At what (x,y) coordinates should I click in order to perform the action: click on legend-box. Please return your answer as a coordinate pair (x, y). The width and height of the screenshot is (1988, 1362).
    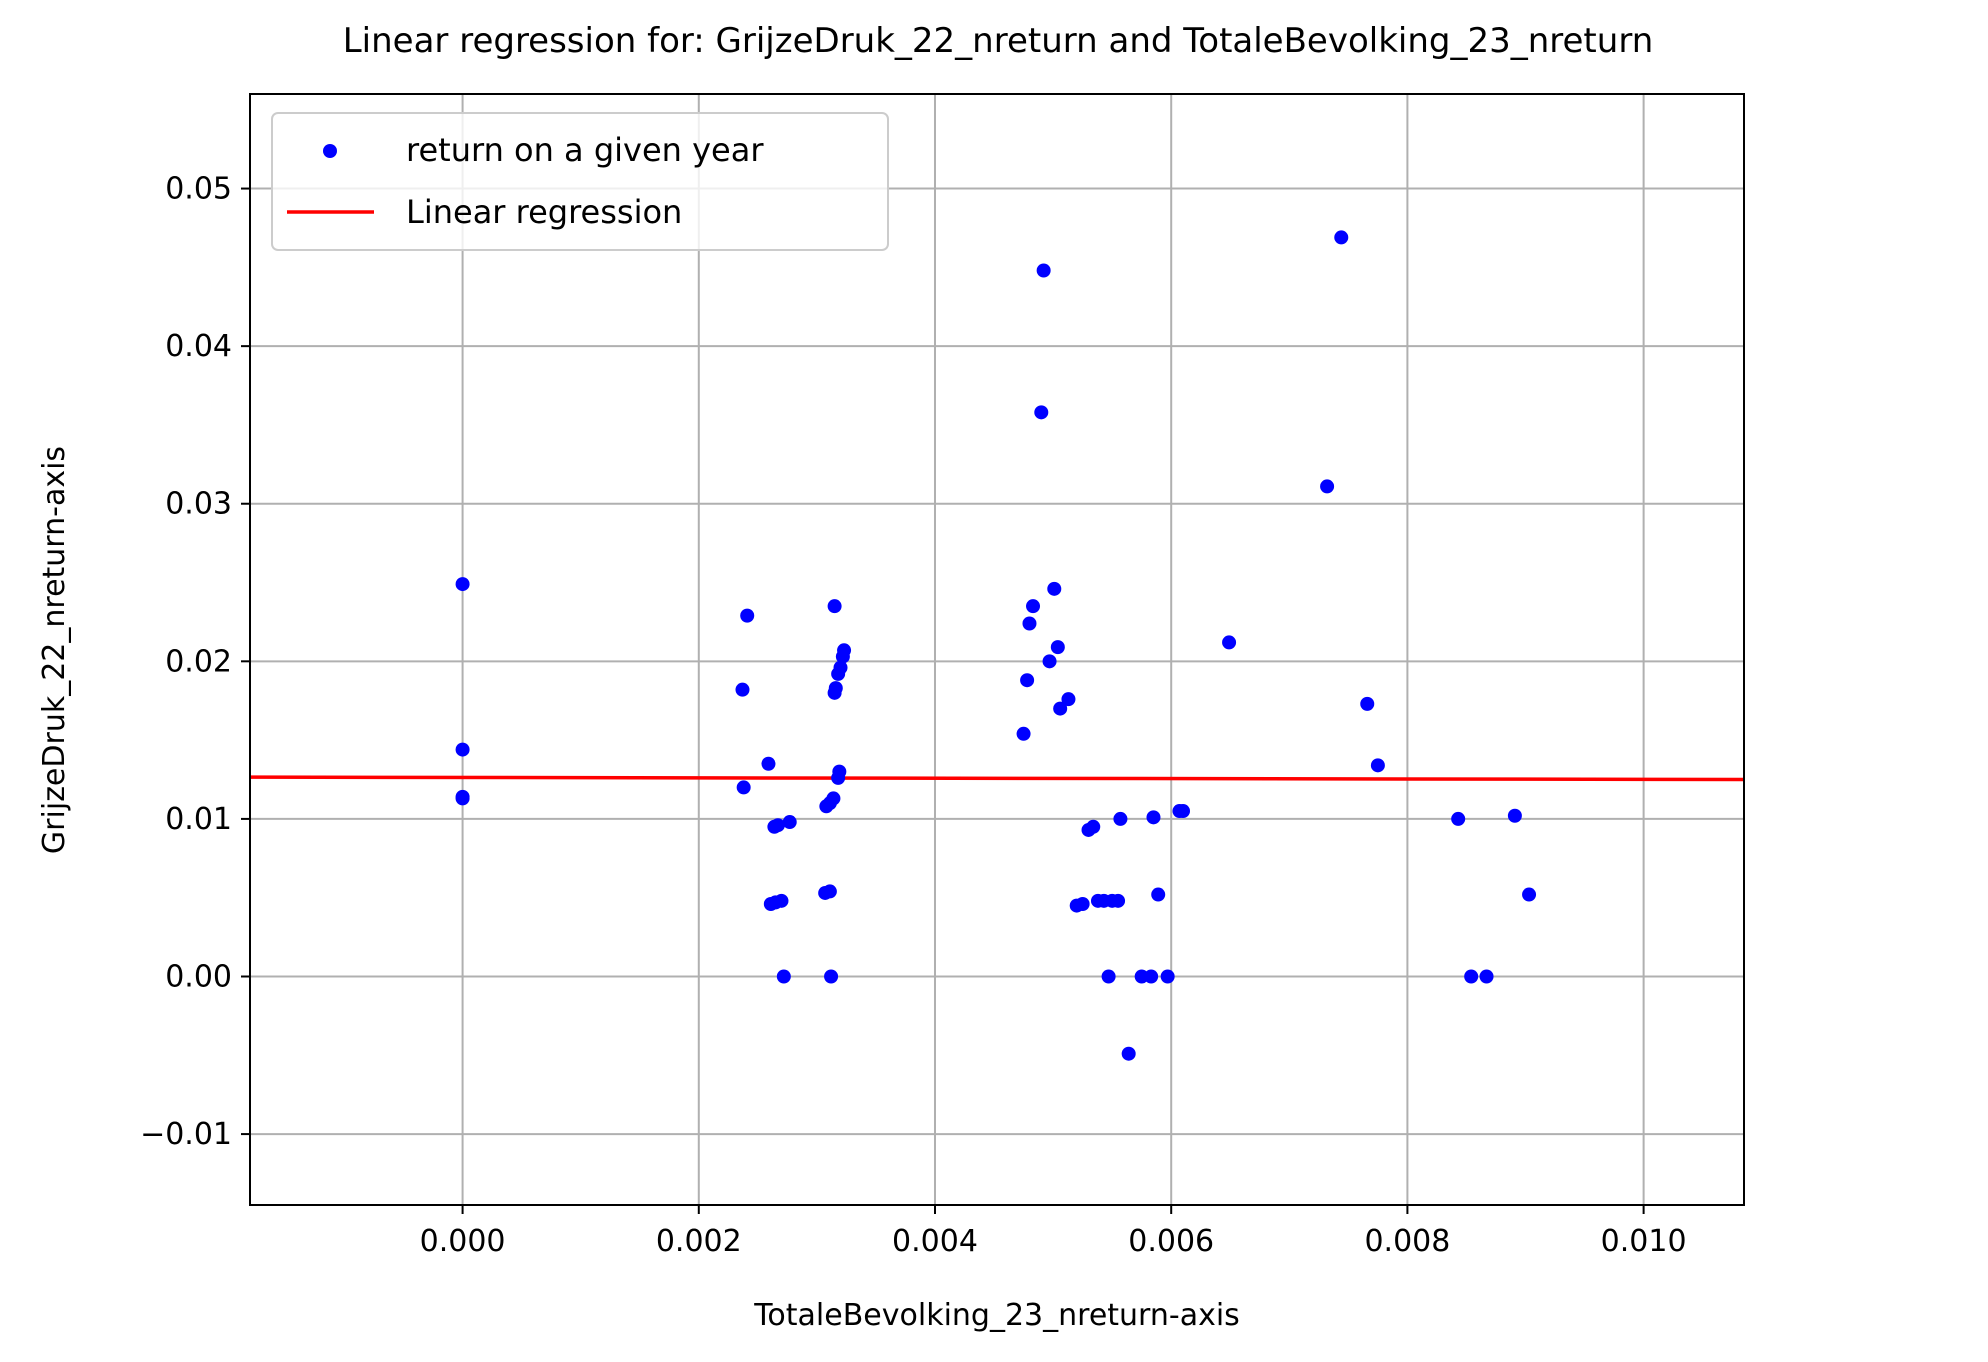
    Looking at the image, I should click on (580, 181).